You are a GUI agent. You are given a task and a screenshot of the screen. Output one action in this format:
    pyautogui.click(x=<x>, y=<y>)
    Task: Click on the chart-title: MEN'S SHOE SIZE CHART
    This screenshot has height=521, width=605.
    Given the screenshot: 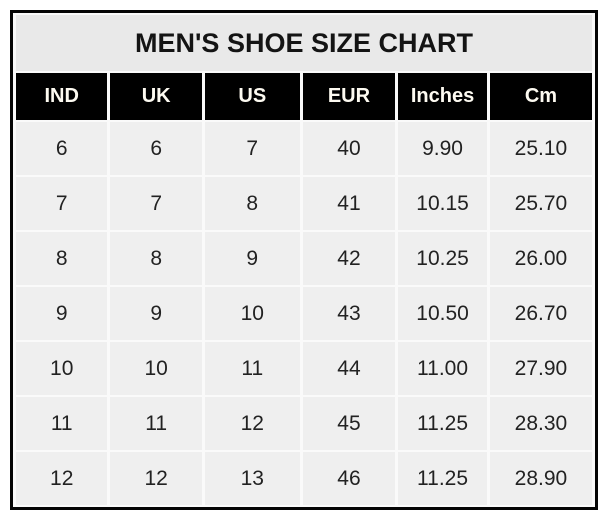 What is the action you would take?
    pyautogui.click(x=304, y=43)
    